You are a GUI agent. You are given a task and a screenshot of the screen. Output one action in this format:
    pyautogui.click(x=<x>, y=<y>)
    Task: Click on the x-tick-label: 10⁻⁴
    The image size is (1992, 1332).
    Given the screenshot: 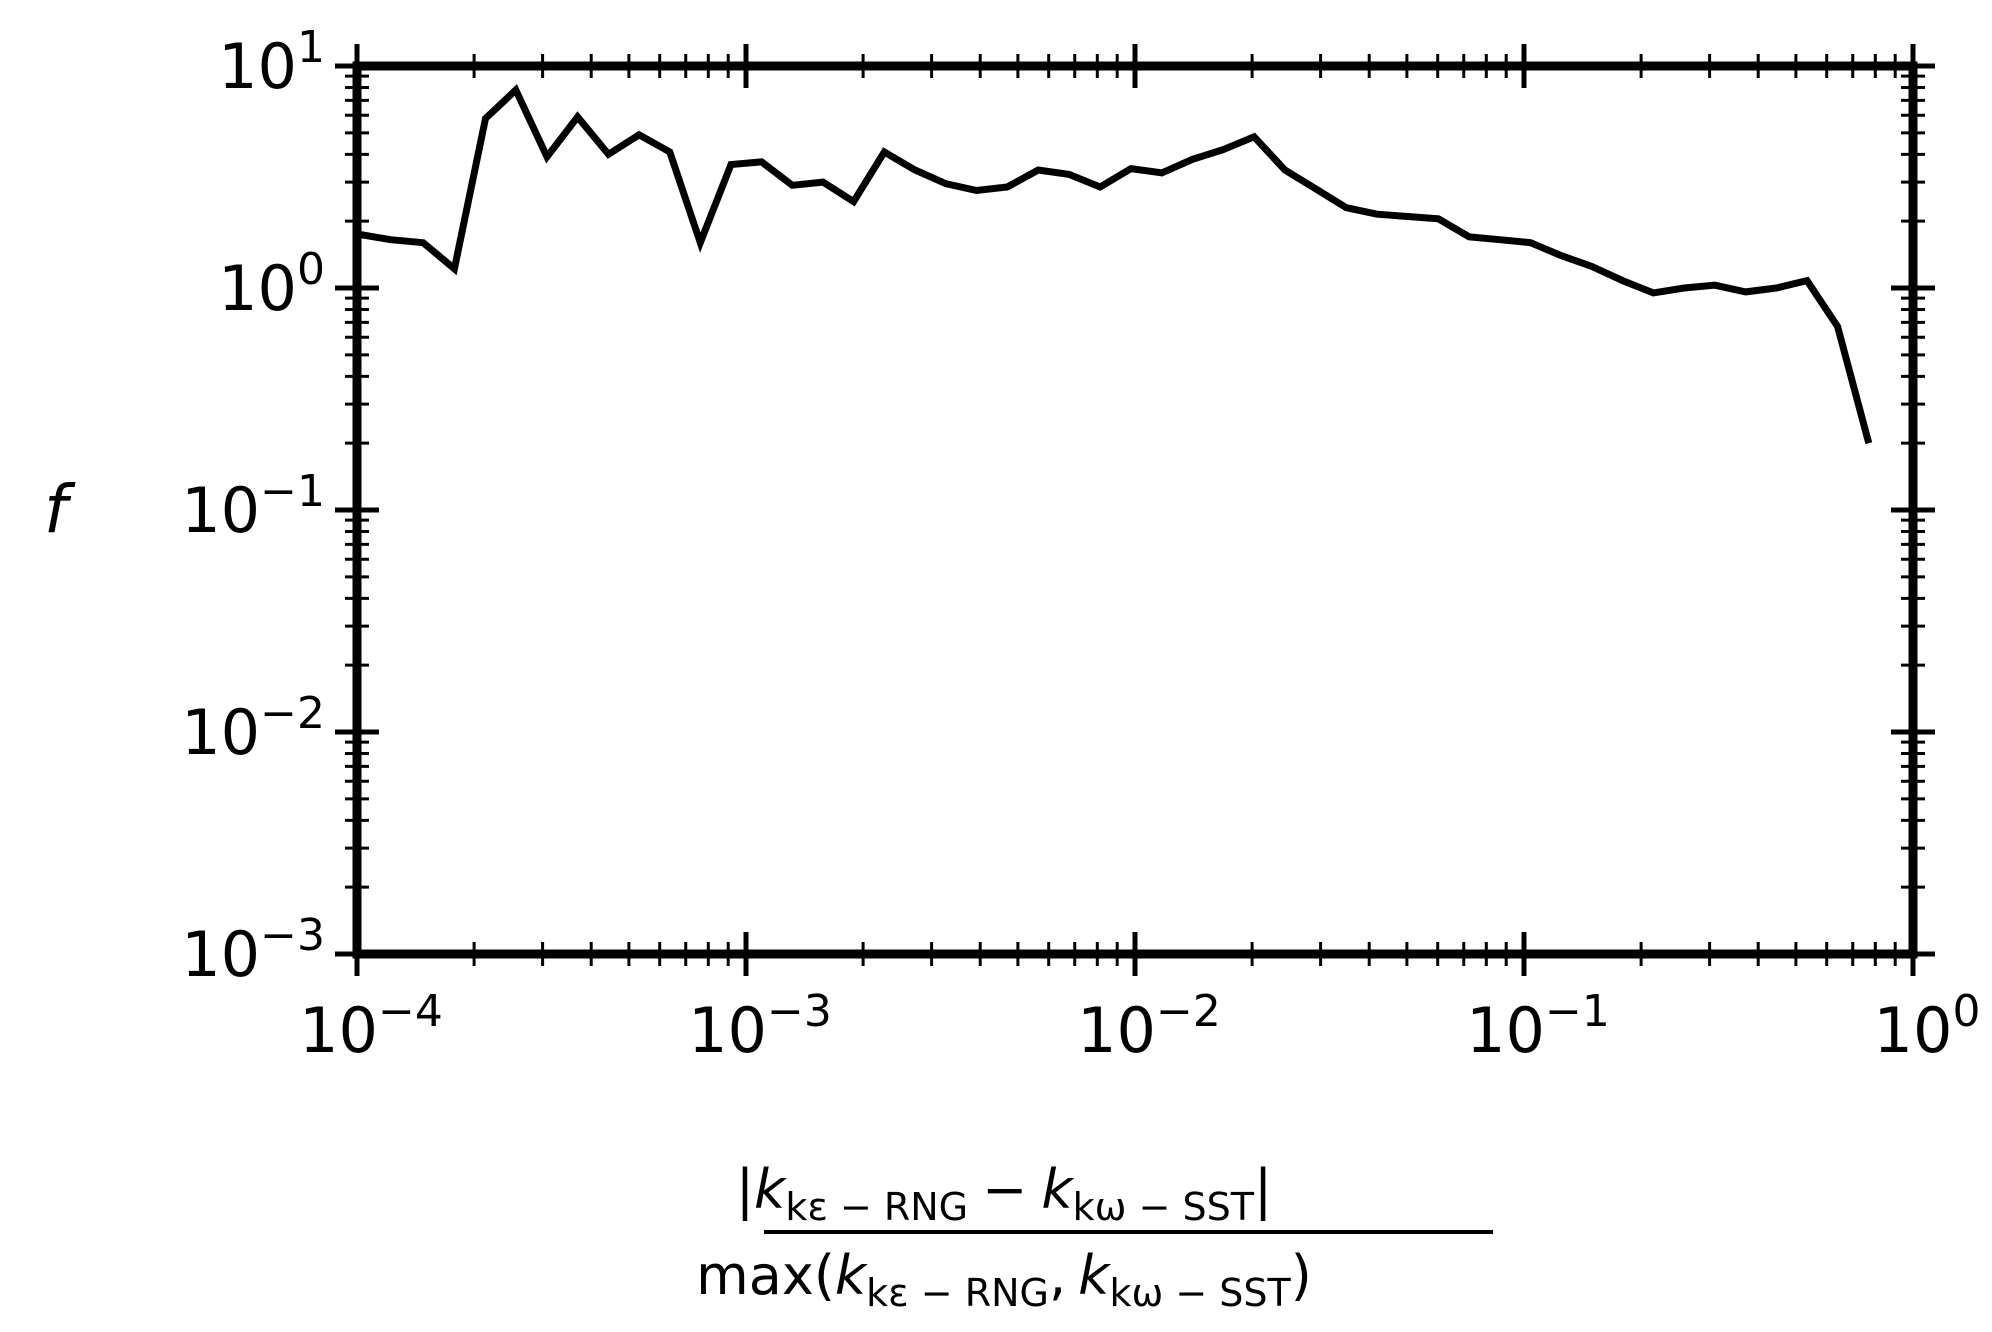 What is the action you would take?
    pyautogui.click(x=371, y=1026)
    